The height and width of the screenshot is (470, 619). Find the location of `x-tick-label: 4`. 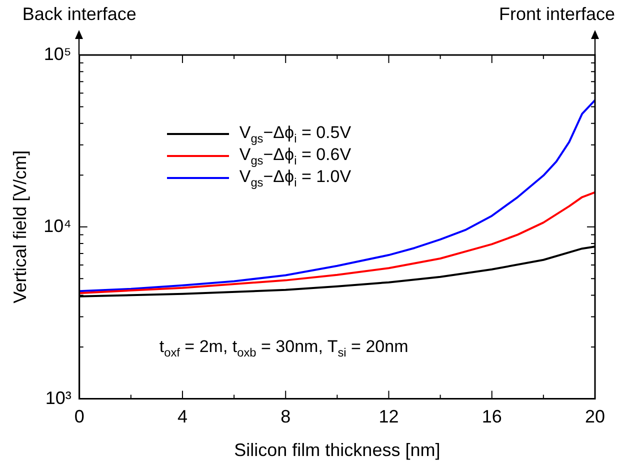

x-tick-label: 4 is located at coordinates (182, 416).